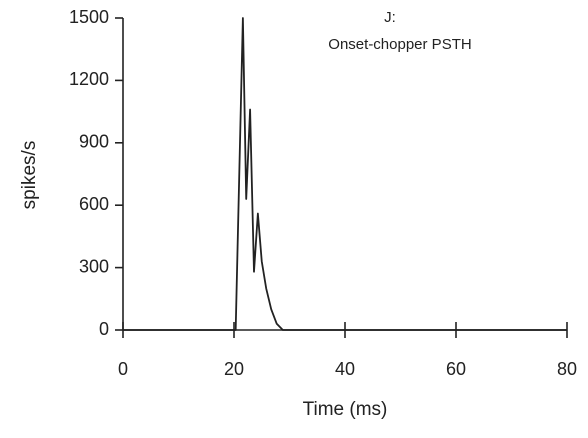  I want to click on y-tick-label: 1200, so click(89, 79).